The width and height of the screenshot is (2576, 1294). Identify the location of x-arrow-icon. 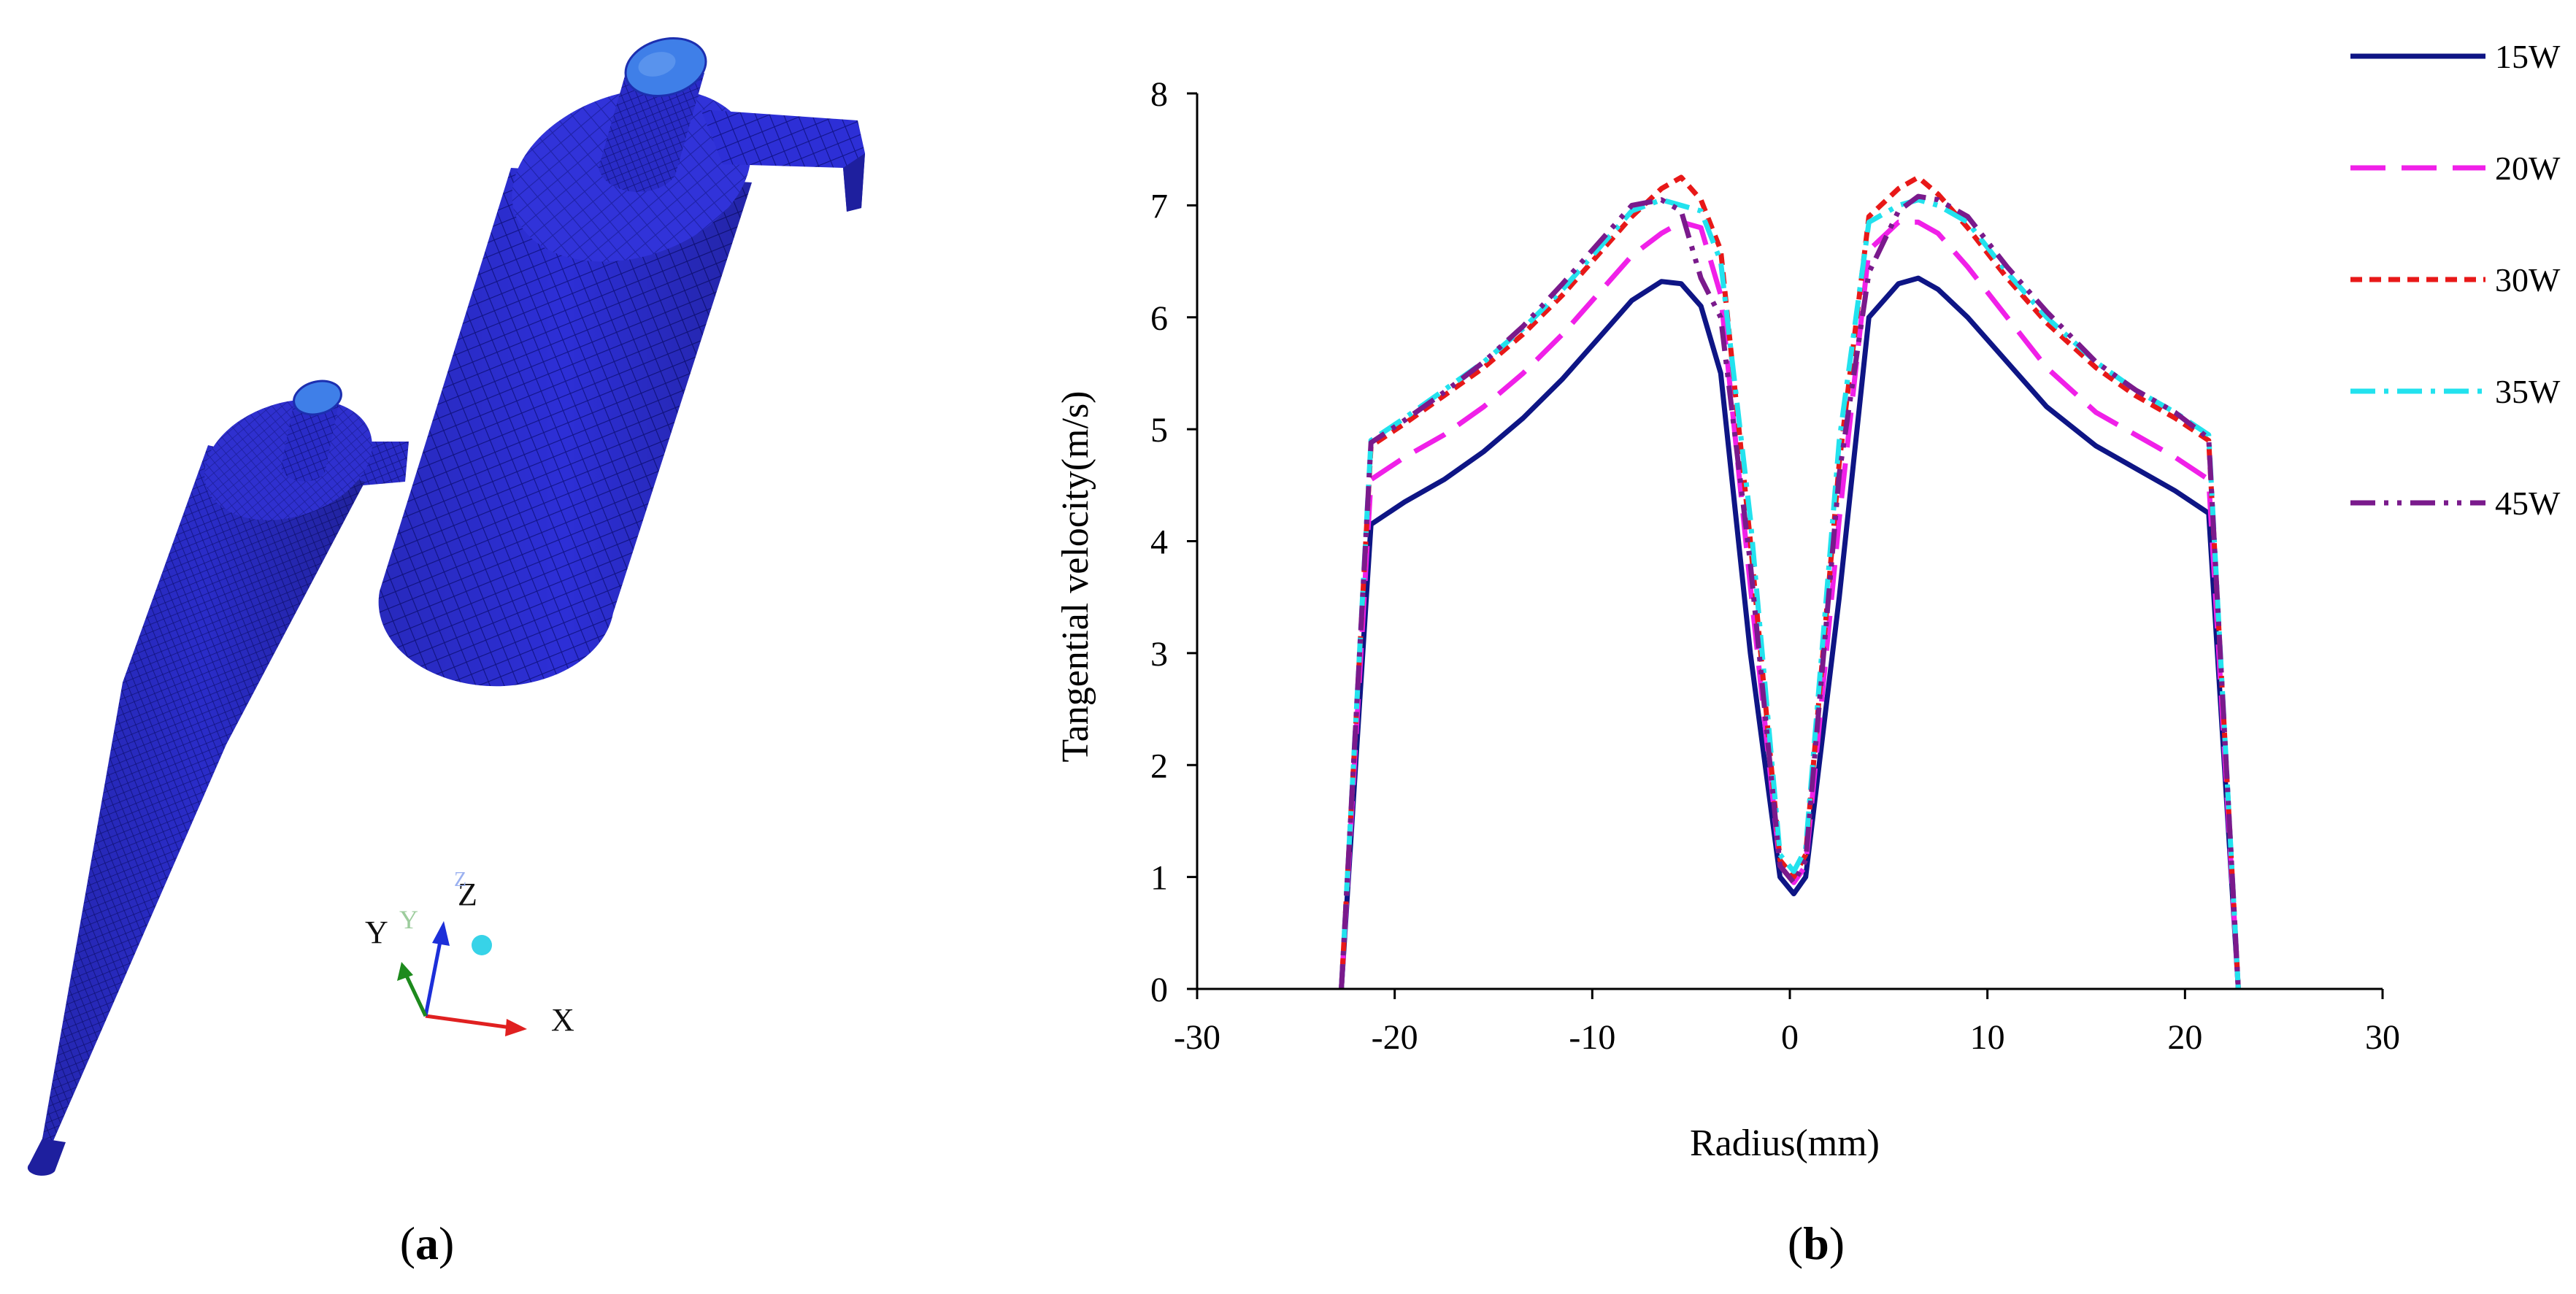
(516, 1027).